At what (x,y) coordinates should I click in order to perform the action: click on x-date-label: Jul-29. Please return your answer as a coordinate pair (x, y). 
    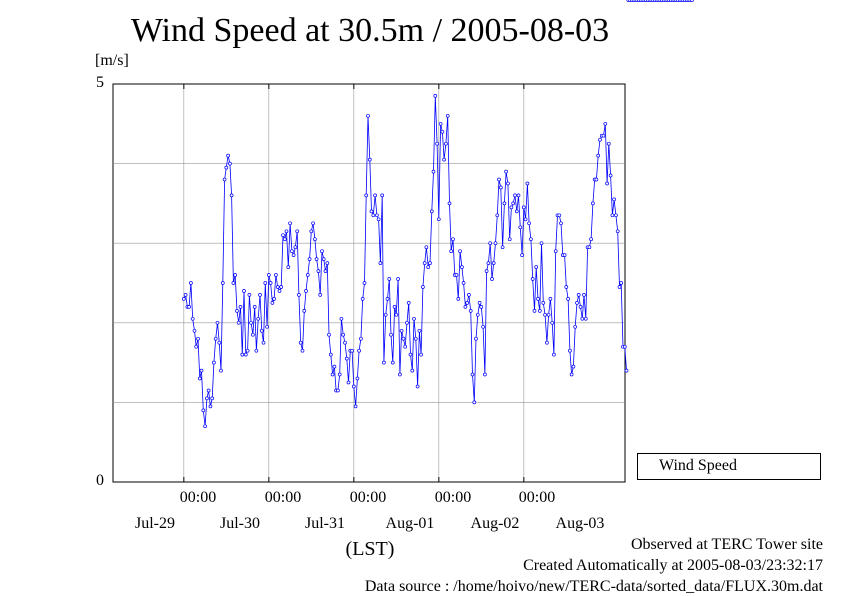
    Looking at the image, I should click on (155, 523).